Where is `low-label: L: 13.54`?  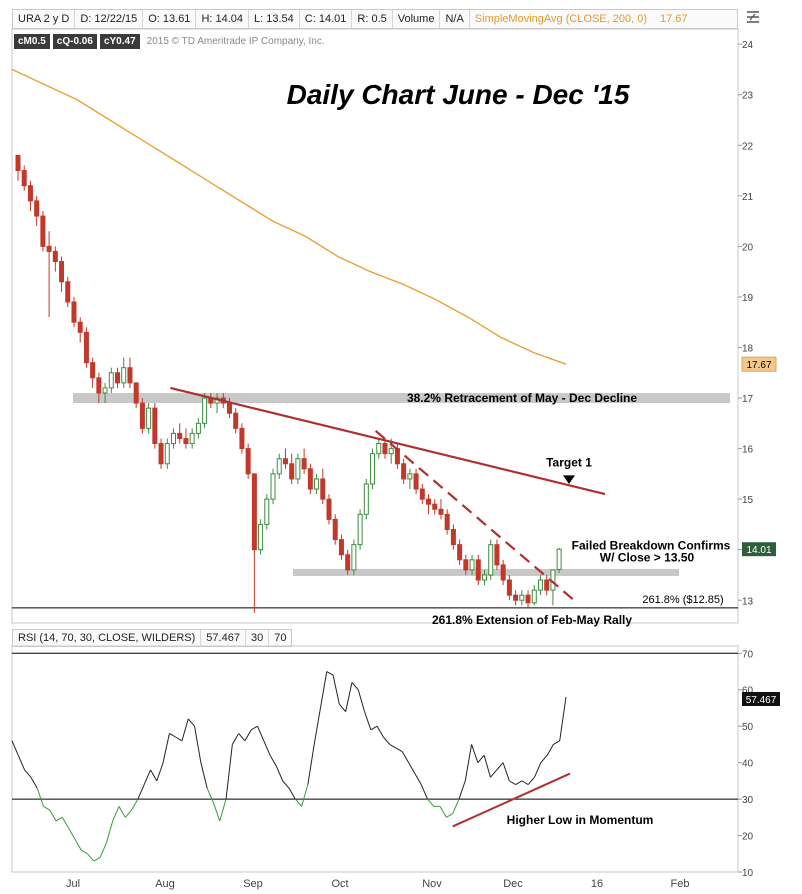
low-label: L: 13.54 is located at coordinates (274, 19).